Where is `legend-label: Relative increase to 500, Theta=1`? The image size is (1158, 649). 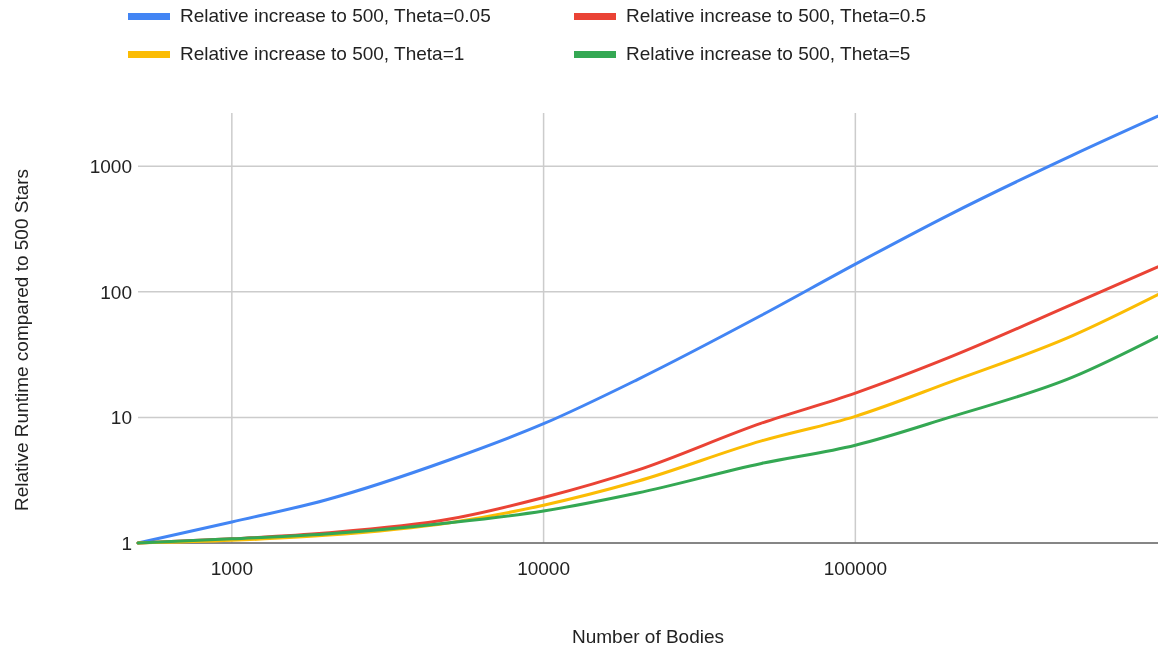
legend-label: Relative increase to 500, Theta=1 is located at coordinates (322, 53).